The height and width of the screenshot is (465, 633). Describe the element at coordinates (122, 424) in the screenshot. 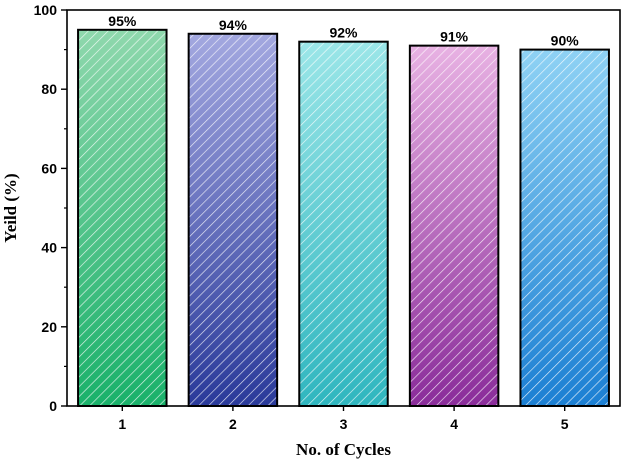

I see `x-tick-label-1: 1` at that location.